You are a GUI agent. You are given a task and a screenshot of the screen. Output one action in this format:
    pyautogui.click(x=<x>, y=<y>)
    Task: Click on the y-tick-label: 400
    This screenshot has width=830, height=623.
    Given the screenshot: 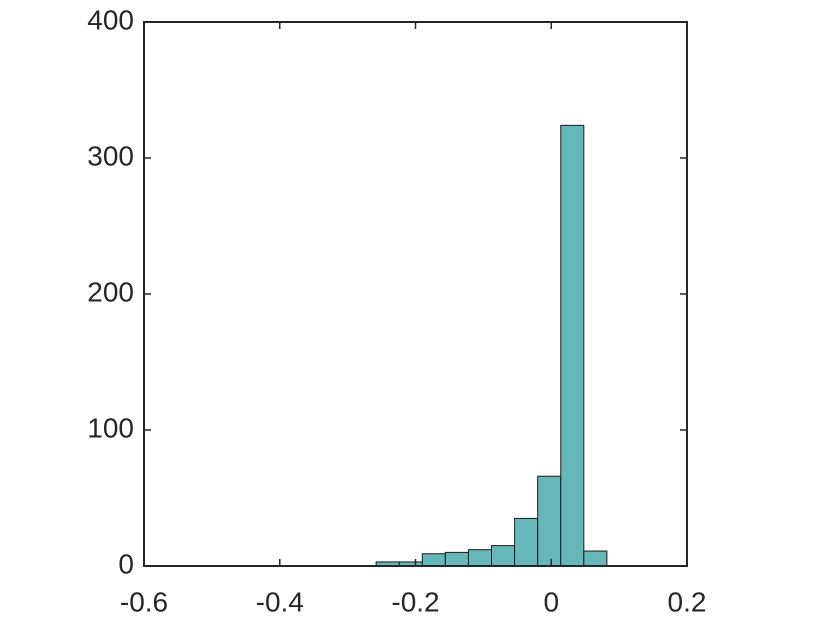 What is the action you would take?
    pyautogui.click(x=110, y=19)
    